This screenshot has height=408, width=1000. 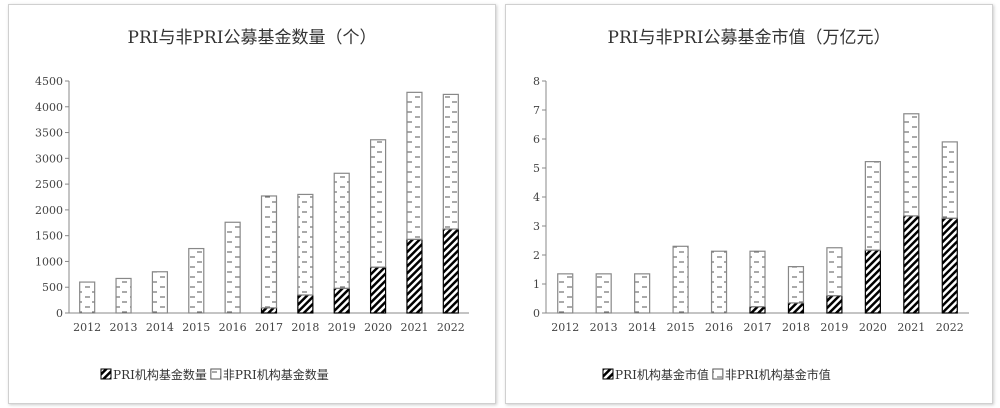 I want to click on legend: PRI机构基金市值 非PRI机构基金市值, so click(x=716, y=374).